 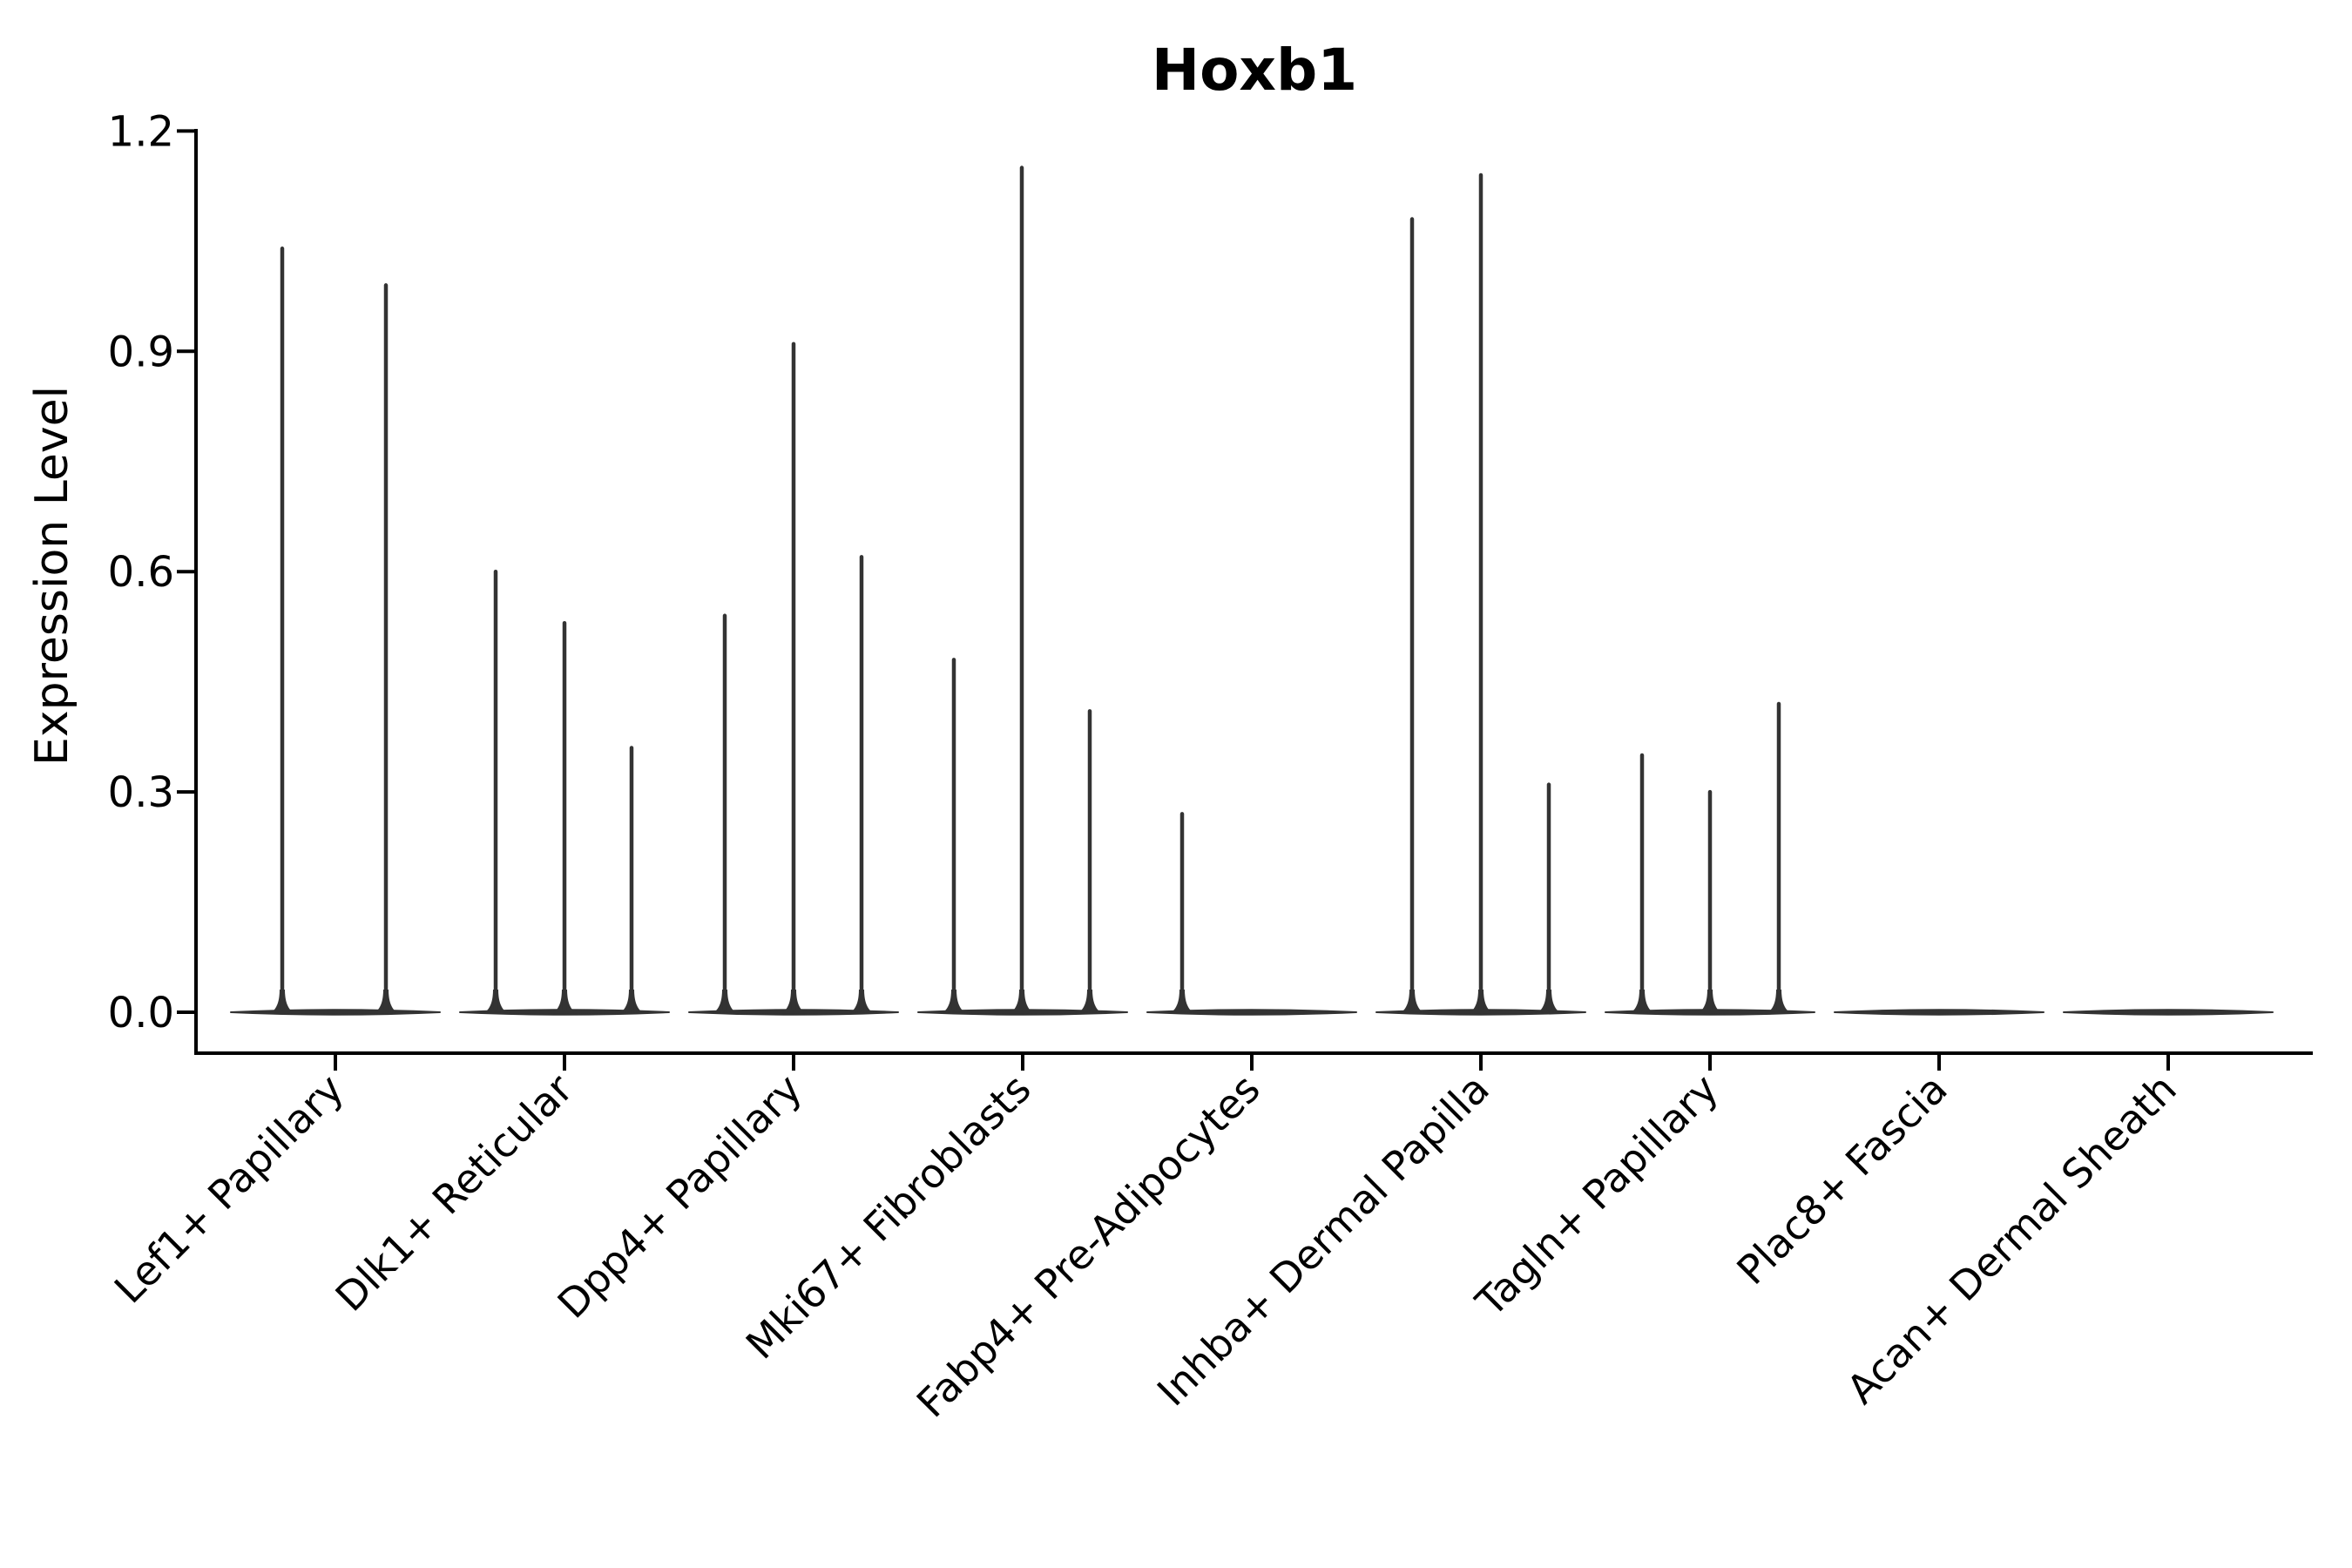 I want to click on y-tick-label: 0.0, so click(x=141, y=1013).